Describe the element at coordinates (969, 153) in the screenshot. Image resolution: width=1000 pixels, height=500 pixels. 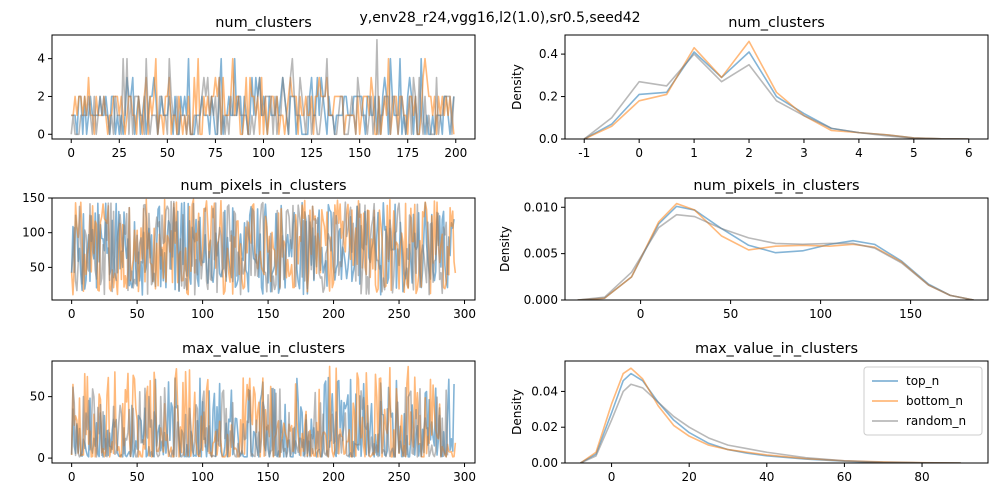
I see `x-tick-label: 6` at that location.